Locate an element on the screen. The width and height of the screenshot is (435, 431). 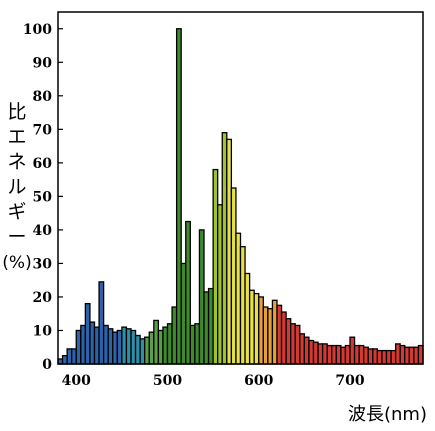
y-tick-label: 80 is located at coordinates (43, 97).